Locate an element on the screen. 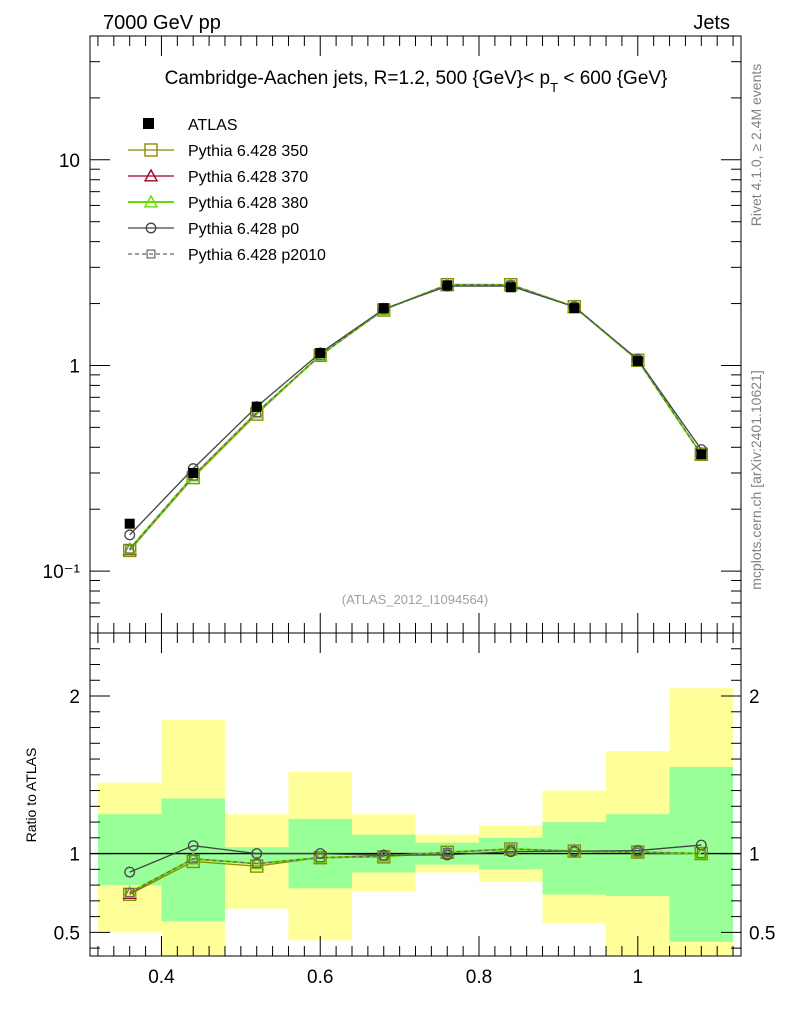 The height and width of the screenshot is (1024, 786). rivet-label: Rivet 4.1.0, ≥ 2.4M events is located at coordinates (756, 145).